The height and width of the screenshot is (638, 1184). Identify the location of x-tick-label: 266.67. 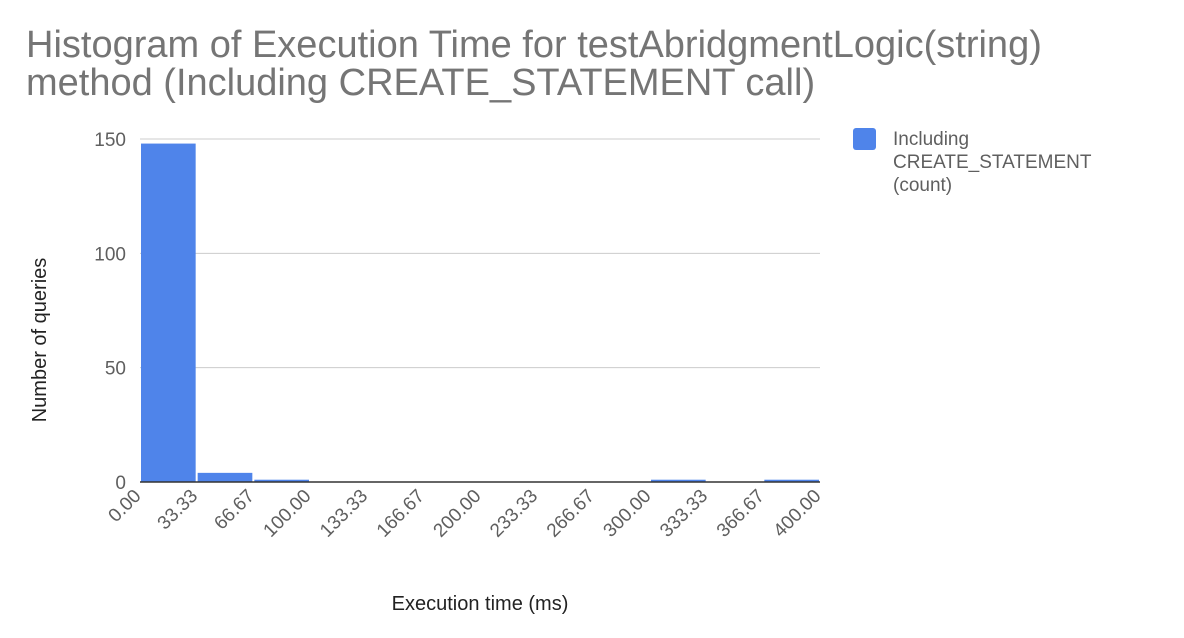
(571, 514).